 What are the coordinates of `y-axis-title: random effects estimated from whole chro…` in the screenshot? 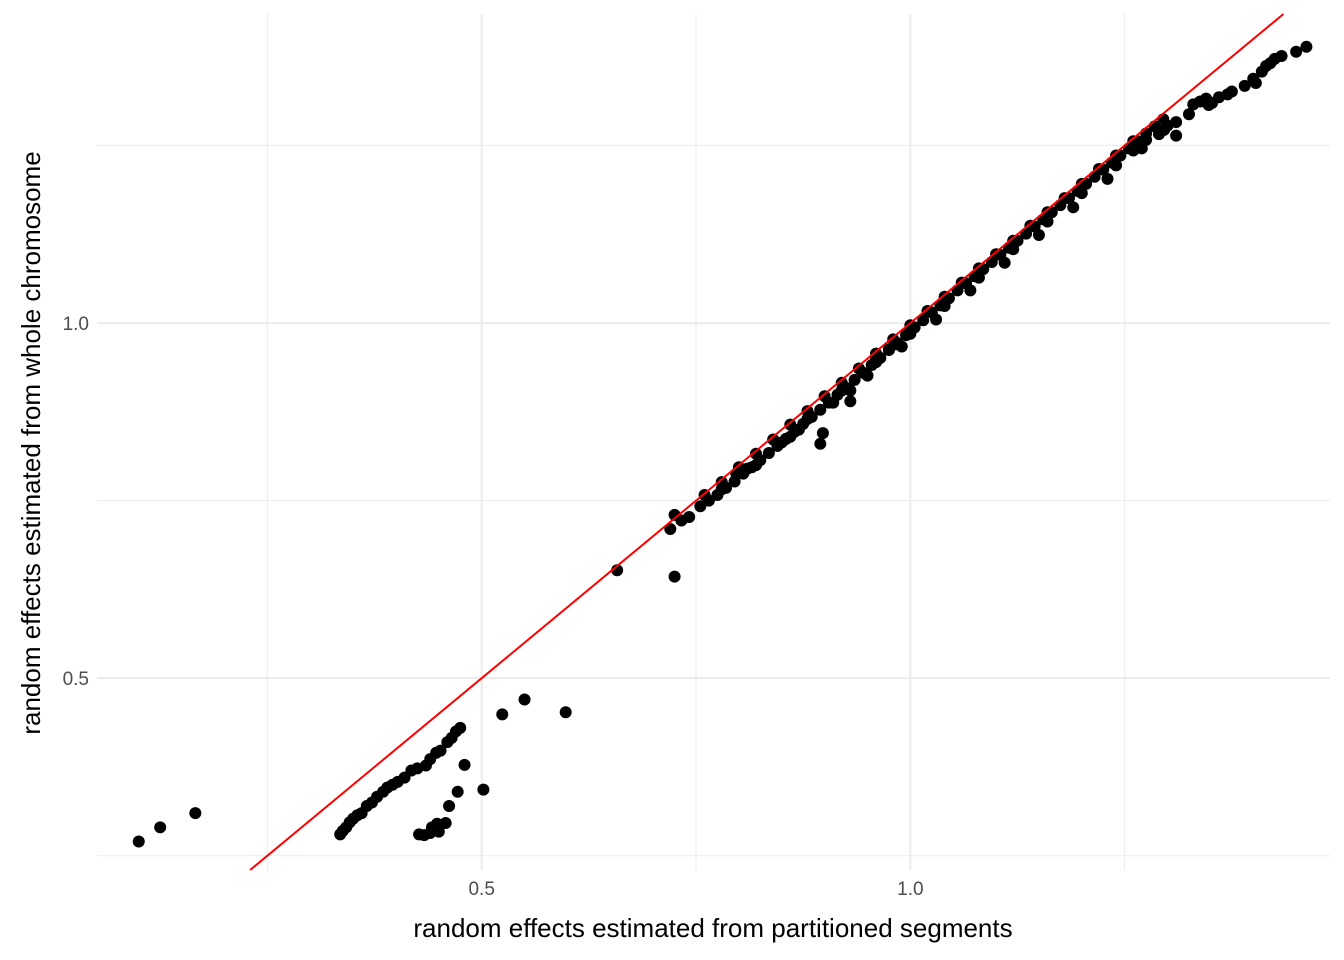 It's located at (31, 442).